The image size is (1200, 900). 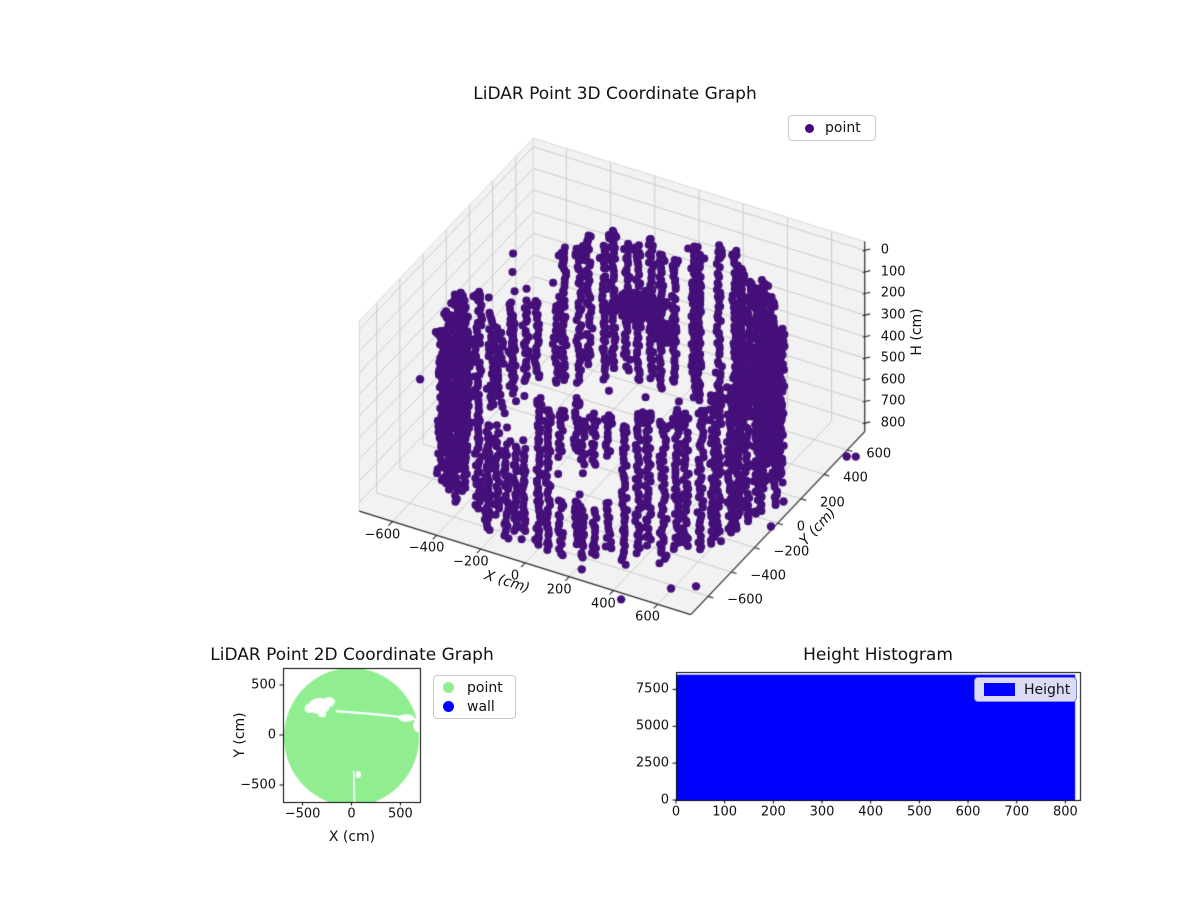 I want to click on hist-x-tick-label: 800, so click(x=1065, y=812).